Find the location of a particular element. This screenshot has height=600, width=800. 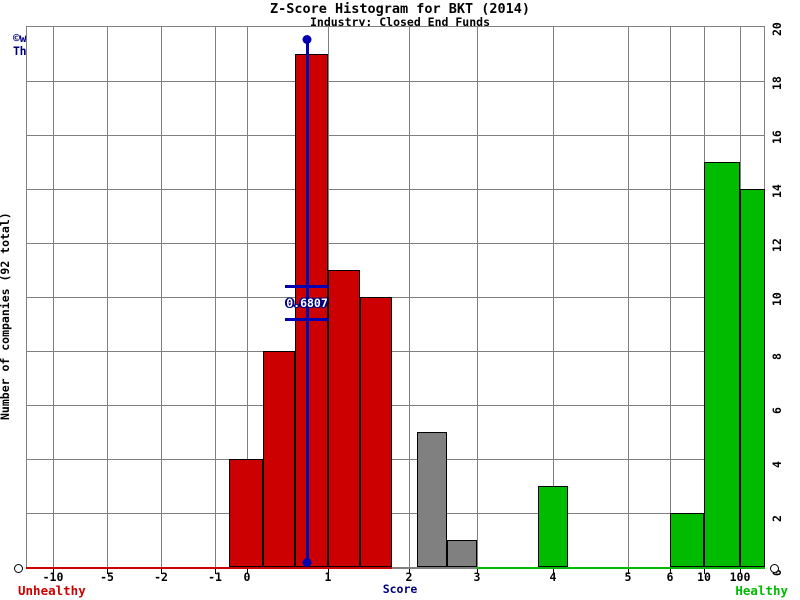

x-tick-label: 10 is located at coordinates (704, 577).